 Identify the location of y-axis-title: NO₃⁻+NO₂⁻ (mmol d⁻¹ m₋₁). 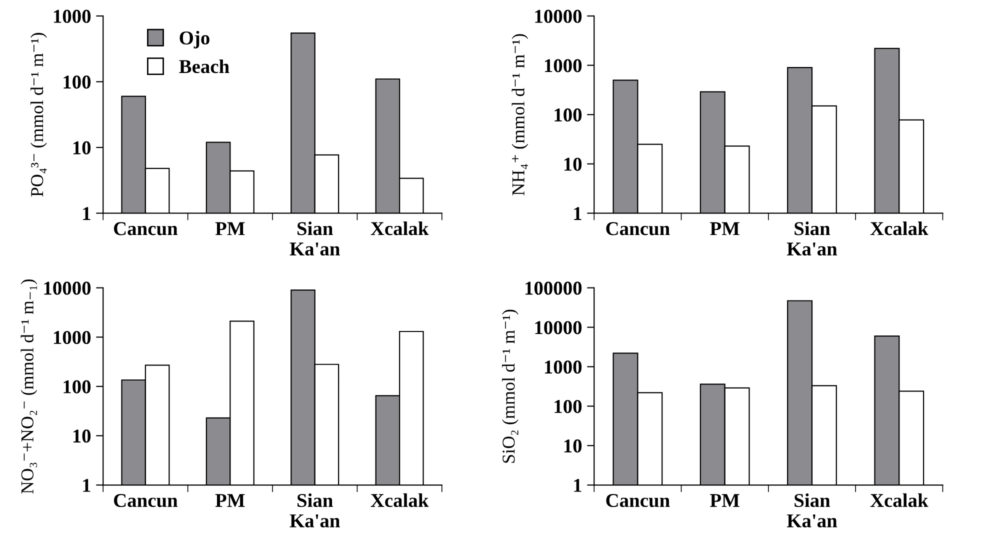
(29, 386).